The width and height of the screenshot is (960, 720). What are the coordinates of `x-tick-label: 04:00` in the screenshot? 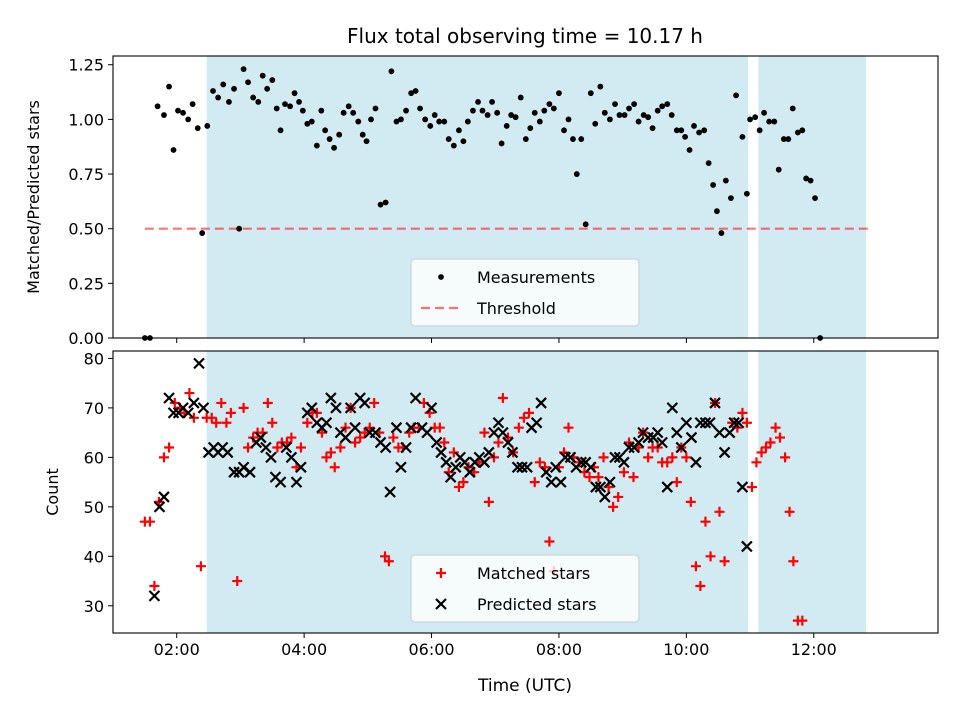 It's located at (304, 649).